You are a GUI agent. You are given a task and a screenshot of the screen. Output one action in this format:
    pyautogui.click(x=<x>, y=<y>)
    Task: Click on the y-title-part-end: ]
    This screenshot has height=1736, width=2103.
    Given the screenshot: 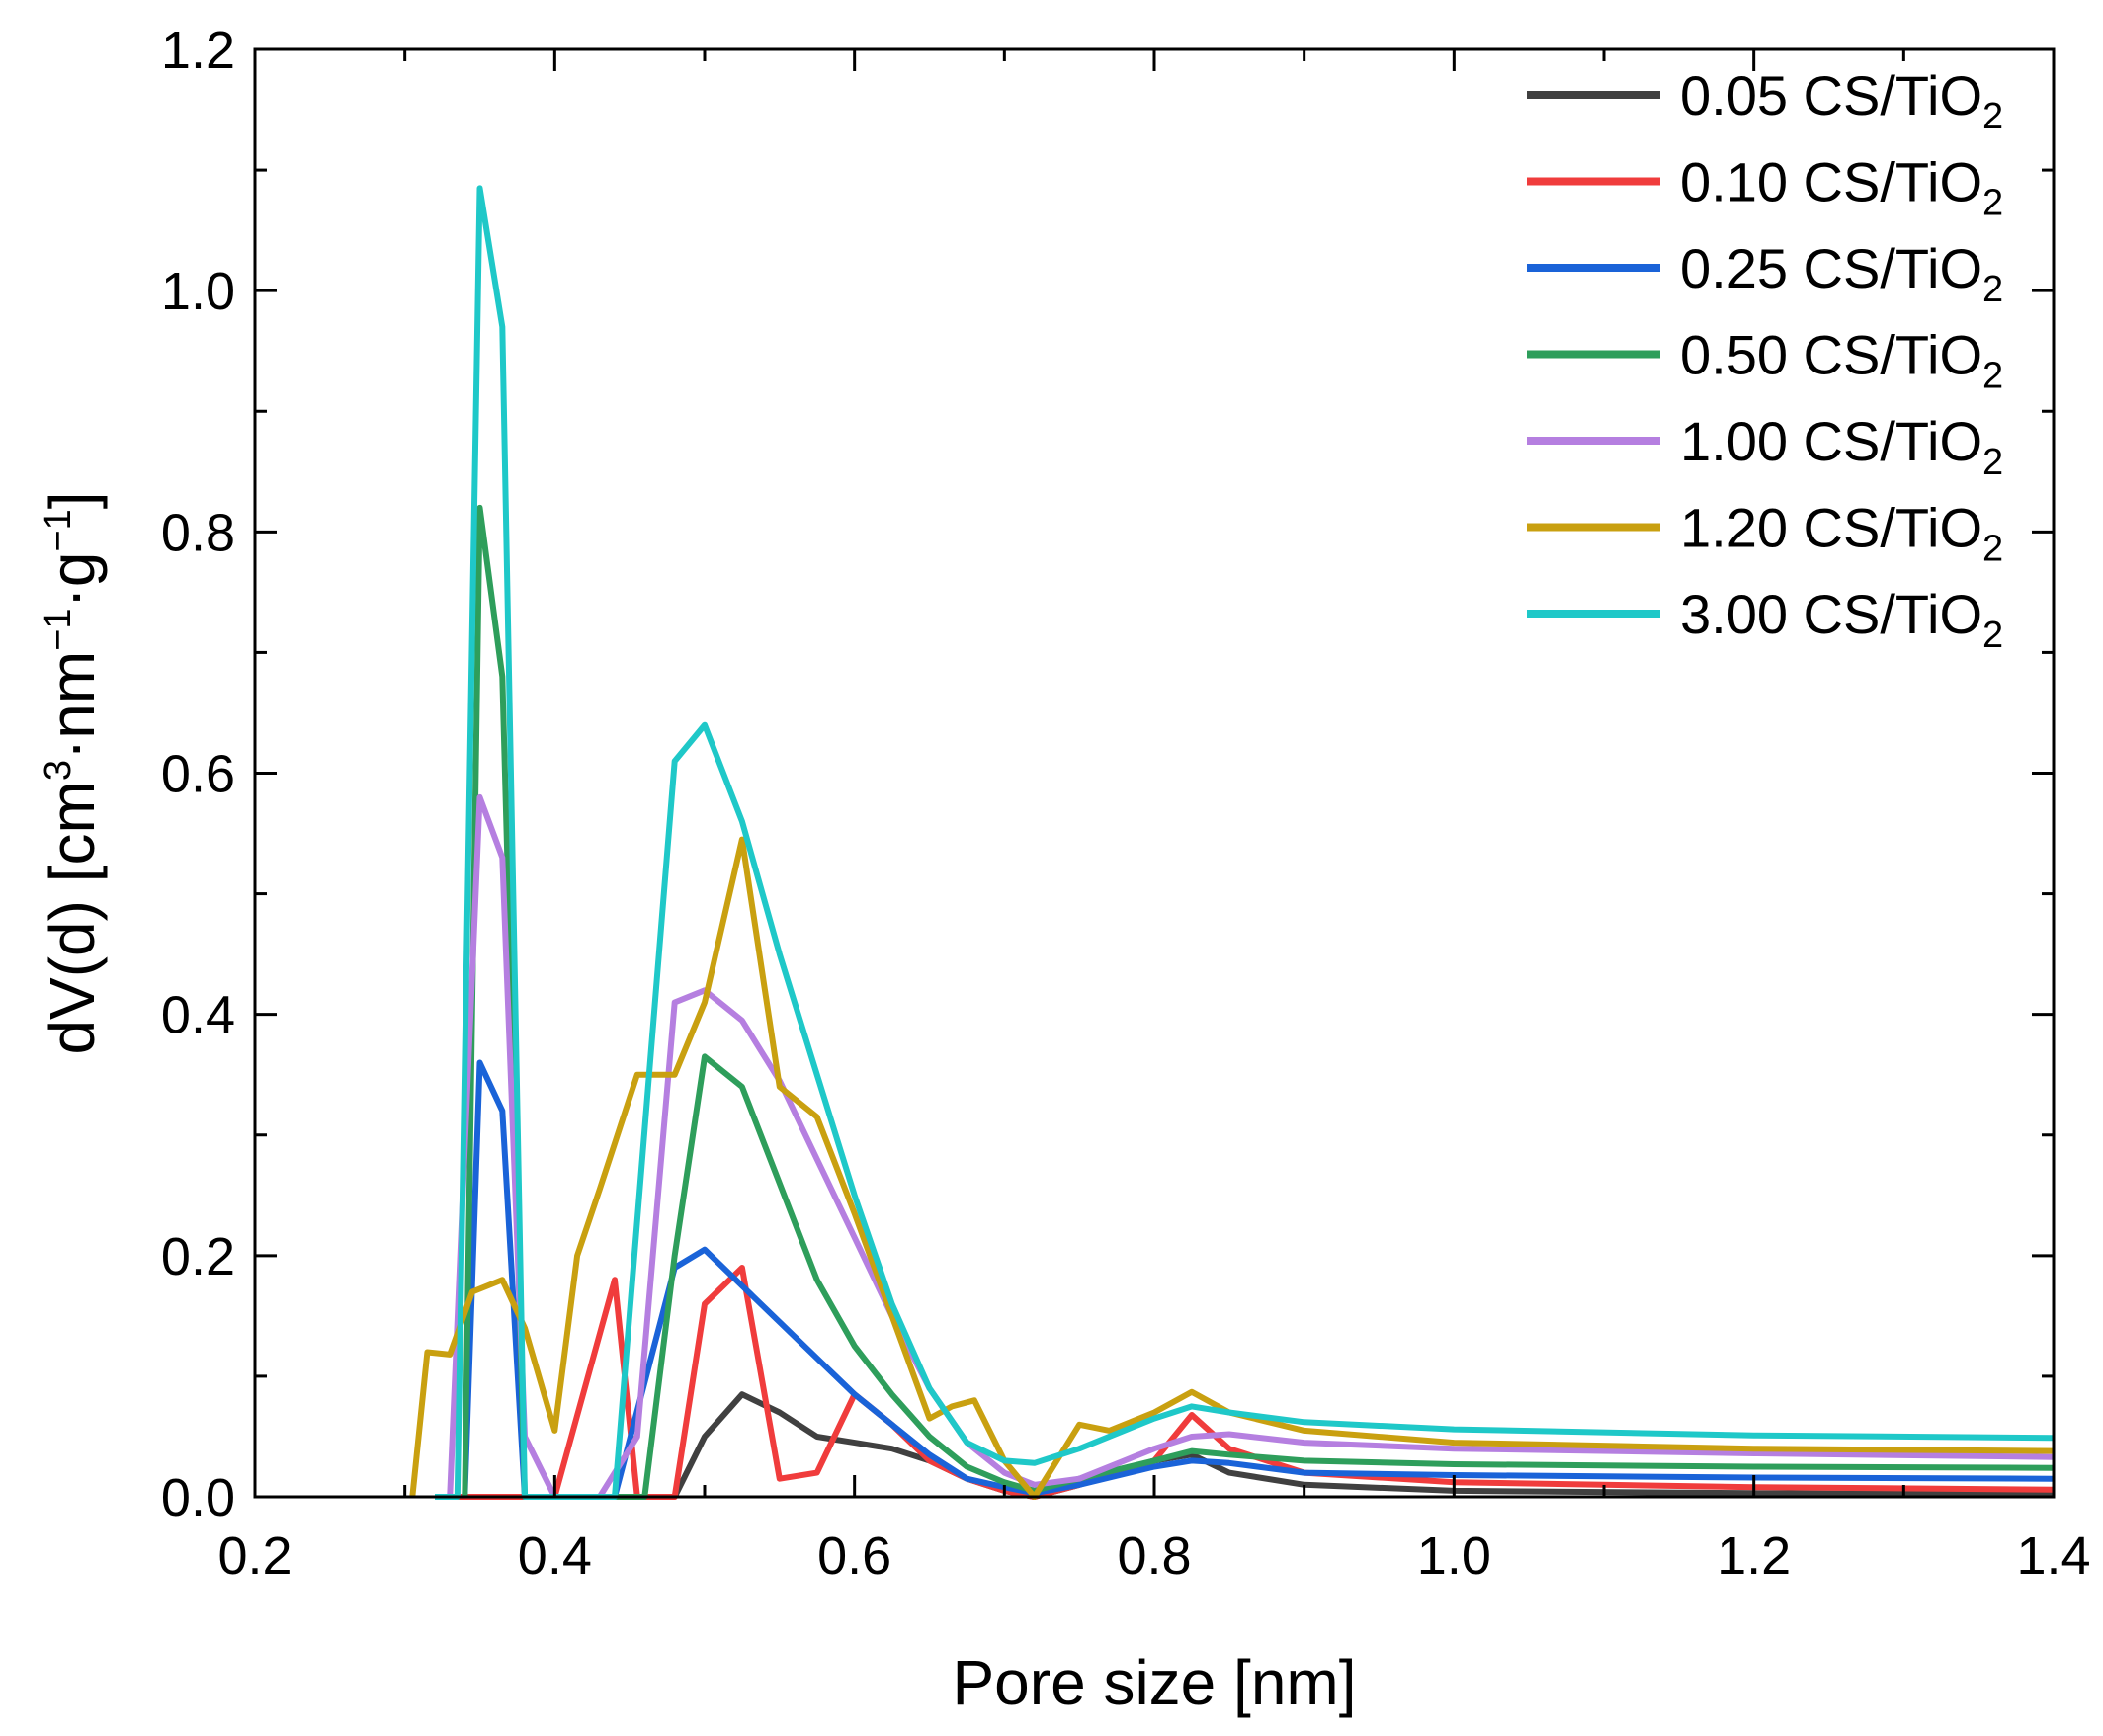 What is the action you would take?
    pyautogui.click(x=72, y=500)
    